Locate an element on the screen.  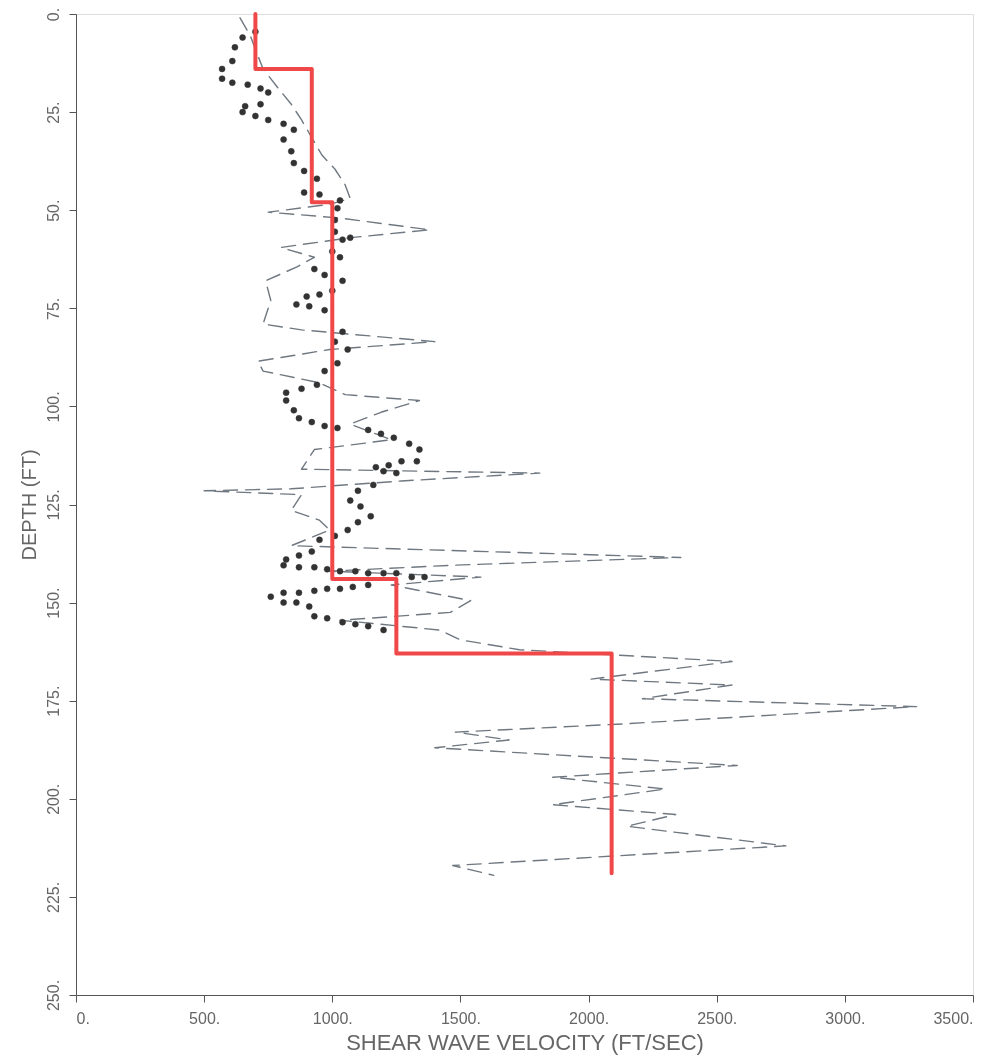
y-tick-label: 225. is located at coordinates (53, 897).